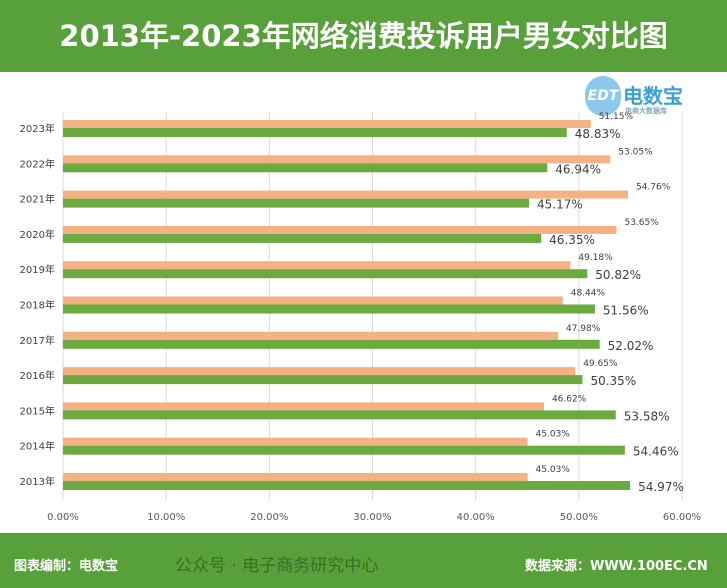  Describe the element at coordinates (569, 399) in the screenshot. I see `data-label: 46.62%` at that location.